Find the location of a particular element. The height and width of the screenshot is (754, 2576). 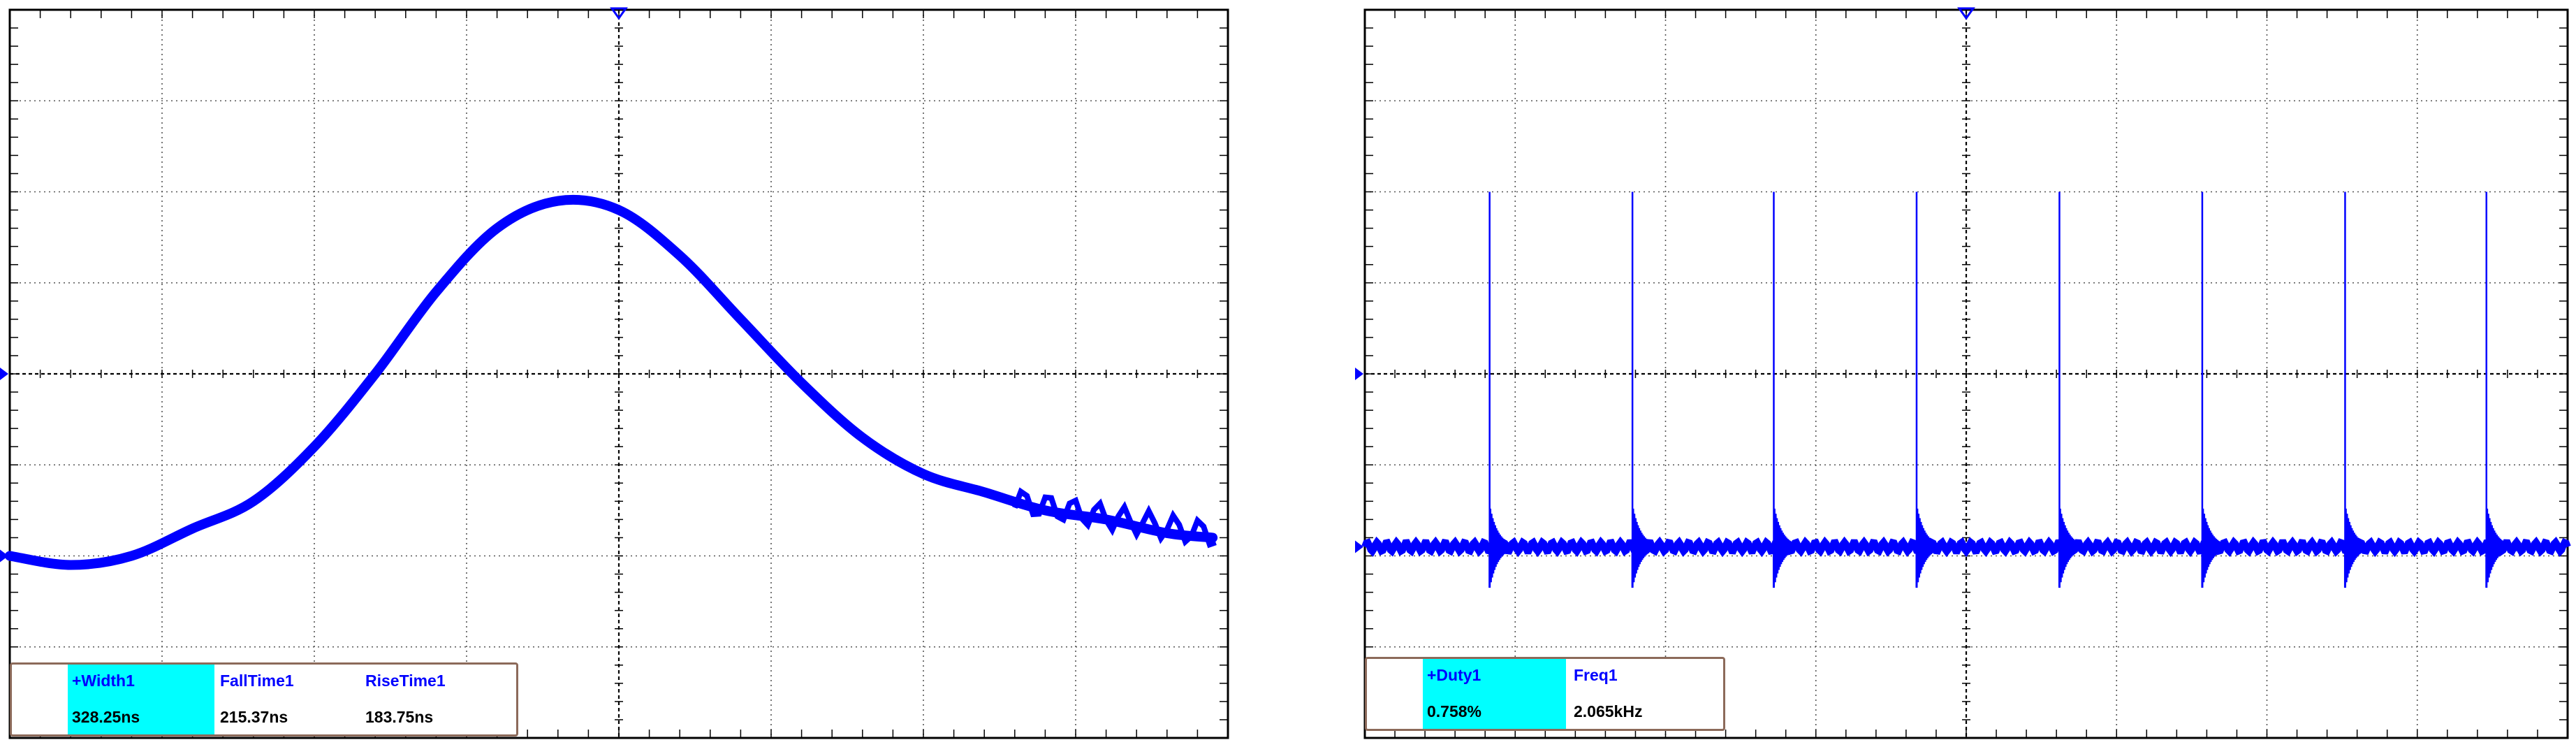

measurement-label: RiseTime1 is located at coordinates (405, 681).